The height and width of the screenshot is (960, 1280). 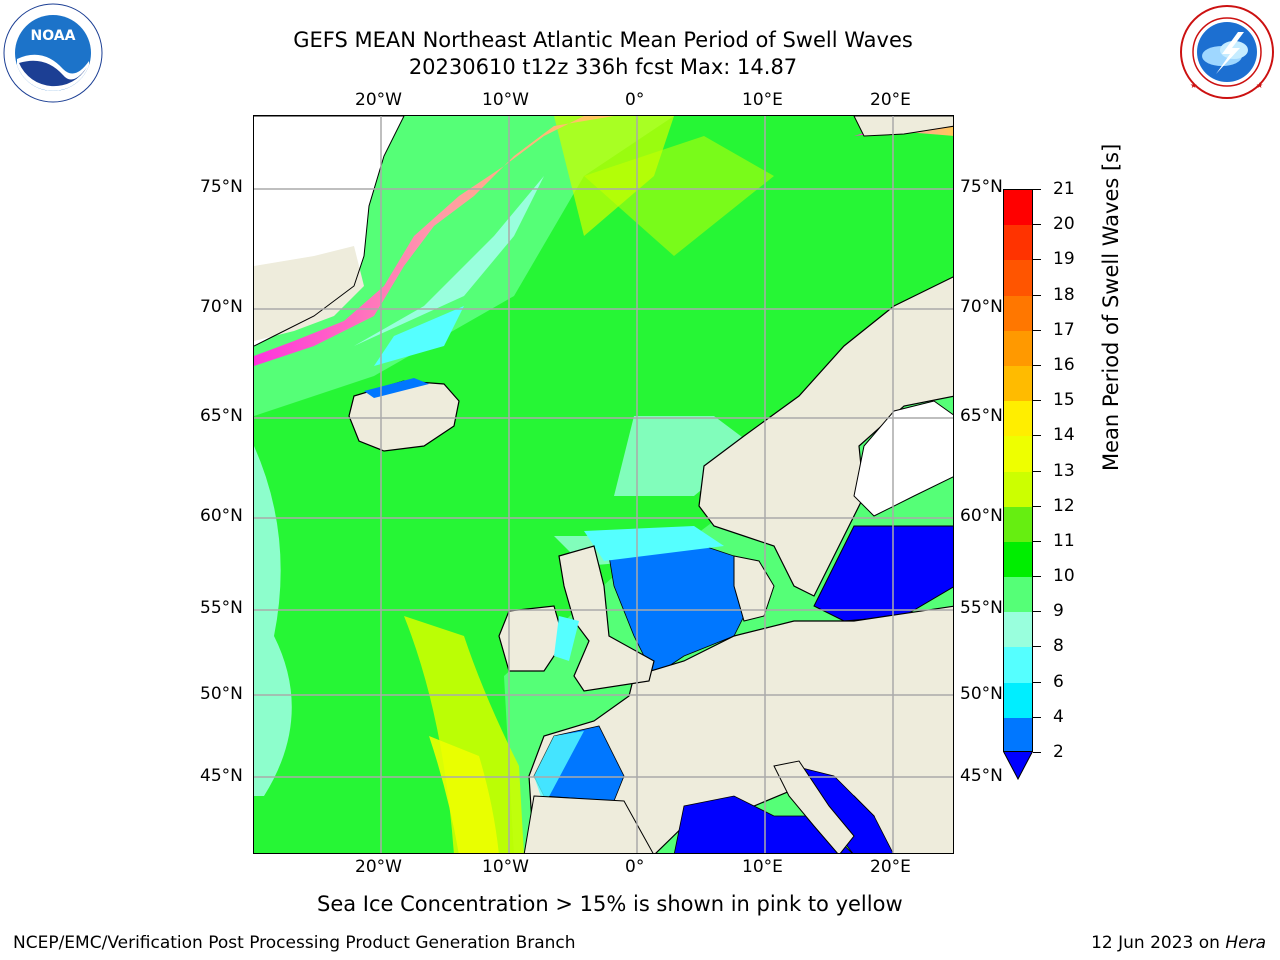 I want to click on lat-label-left: 75°N, so click(x=221, y=187).